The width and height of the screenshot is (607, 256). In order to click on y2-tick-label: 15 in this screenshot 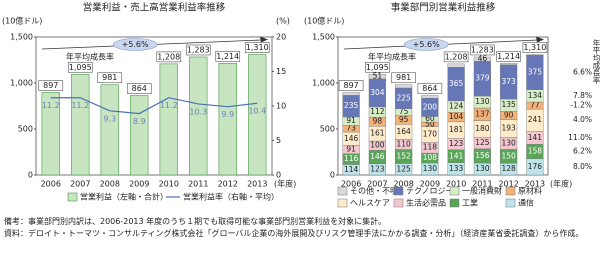, I will do `click(281, 71)`.